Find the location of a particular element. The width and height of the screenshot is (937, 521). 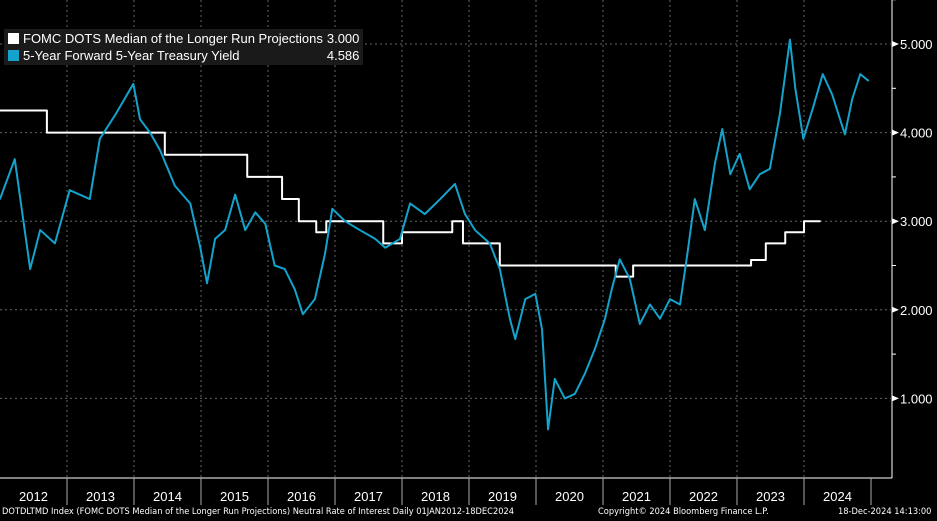

legend-swatch-white is located at coordinates (13, 38).